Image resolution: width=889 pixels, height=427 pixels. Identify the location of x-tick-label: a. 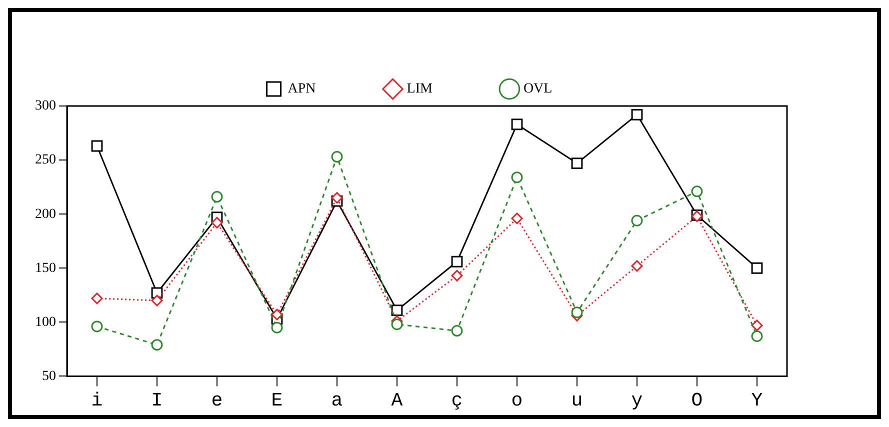
(337, 401).